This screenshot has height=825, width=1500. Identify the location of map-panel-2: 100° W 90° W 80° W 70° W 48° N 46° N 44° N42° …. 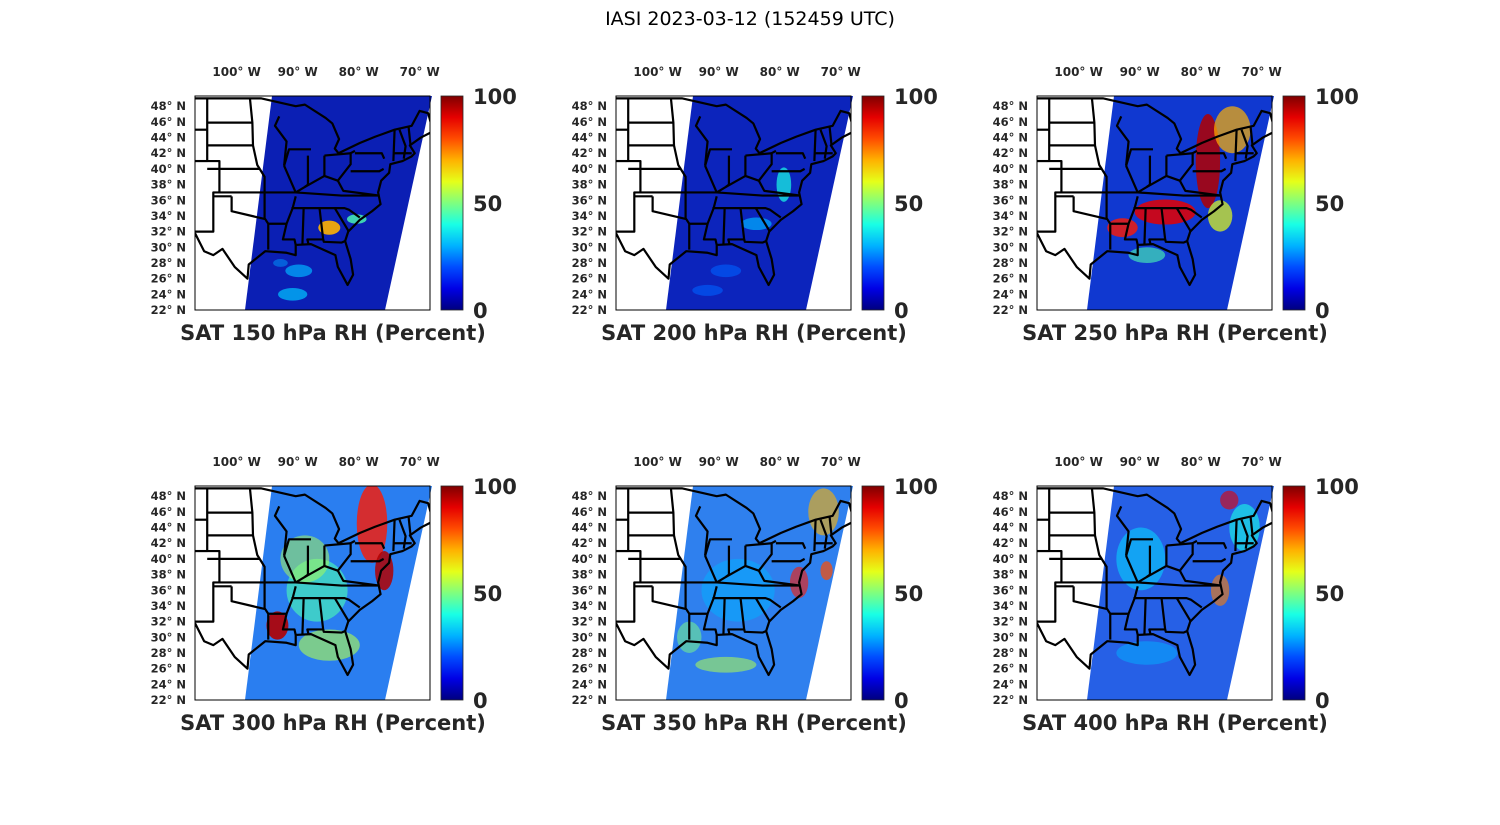
(755, 205).